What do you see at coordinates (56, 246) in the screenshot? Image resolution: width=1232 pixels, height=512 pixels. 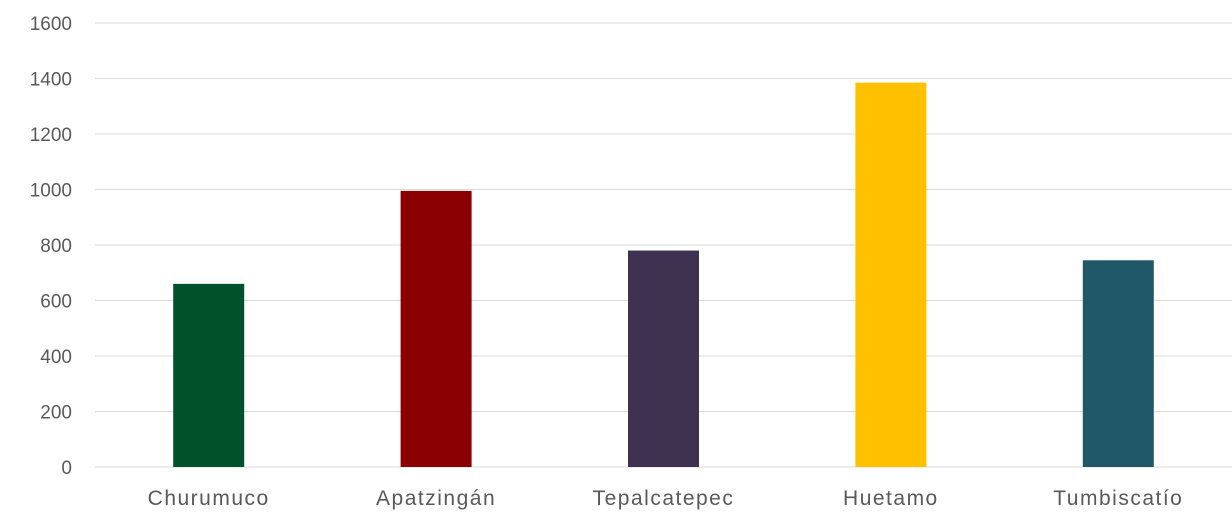 I see `y-tick-label: 800` at bounding box center [56, 246].